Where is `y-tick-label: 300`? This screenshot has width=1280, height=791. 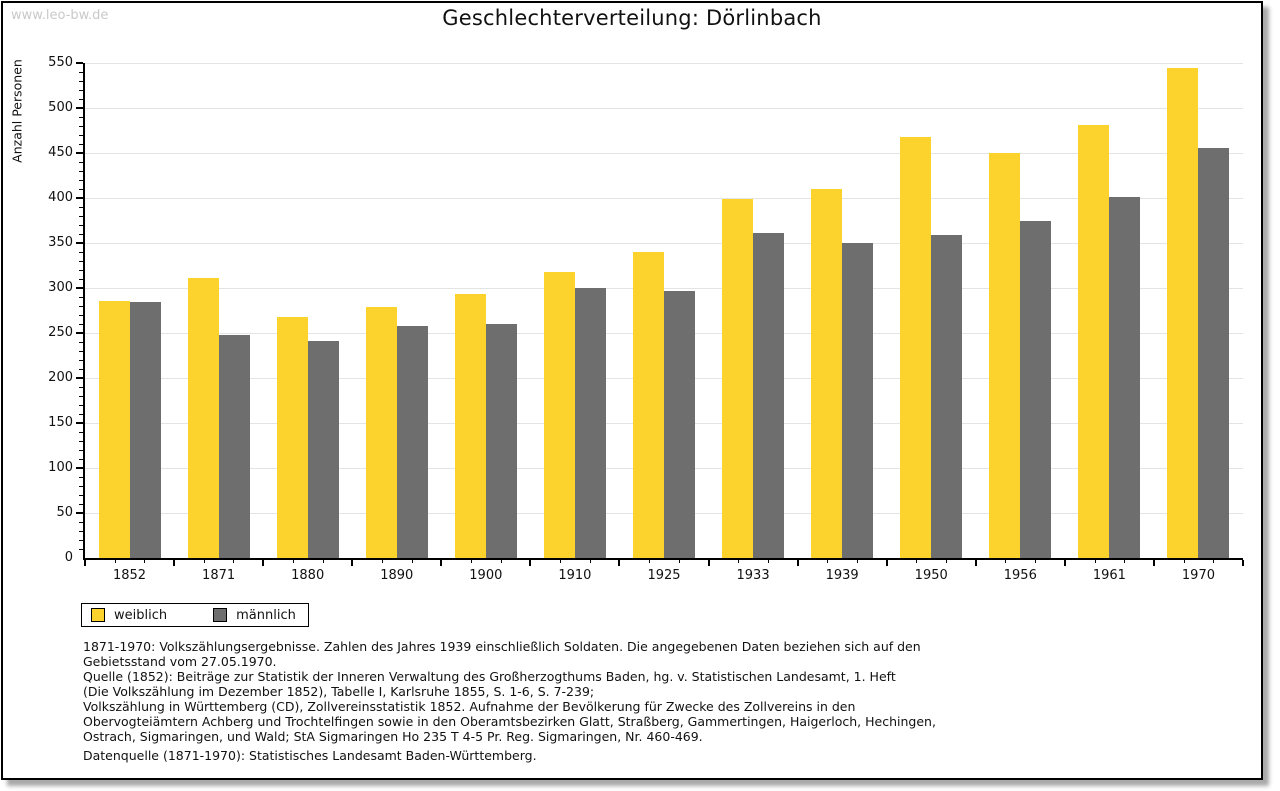 y-tick-label: 300 is located at coordinates (60, 287).